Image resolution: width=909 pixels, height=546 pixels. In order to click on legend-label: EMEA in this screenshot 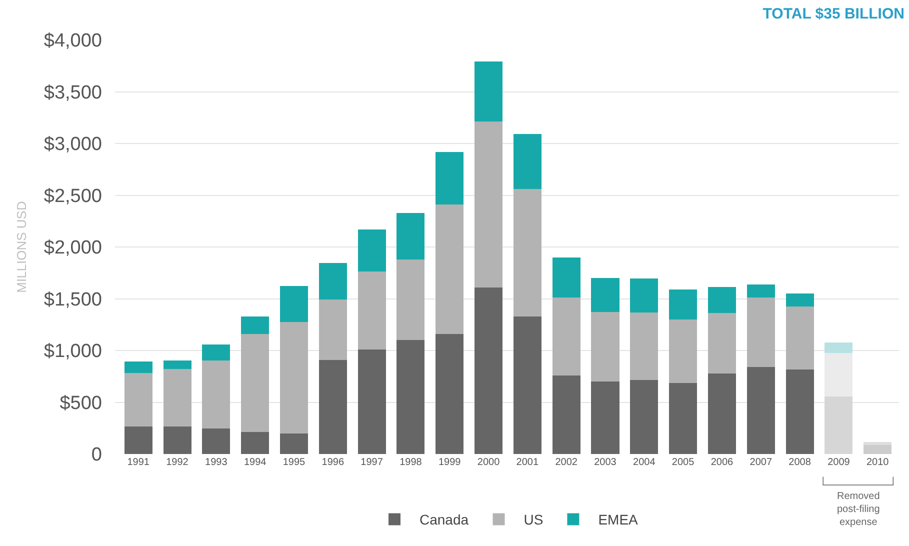, I will do `click(618, 520)`.